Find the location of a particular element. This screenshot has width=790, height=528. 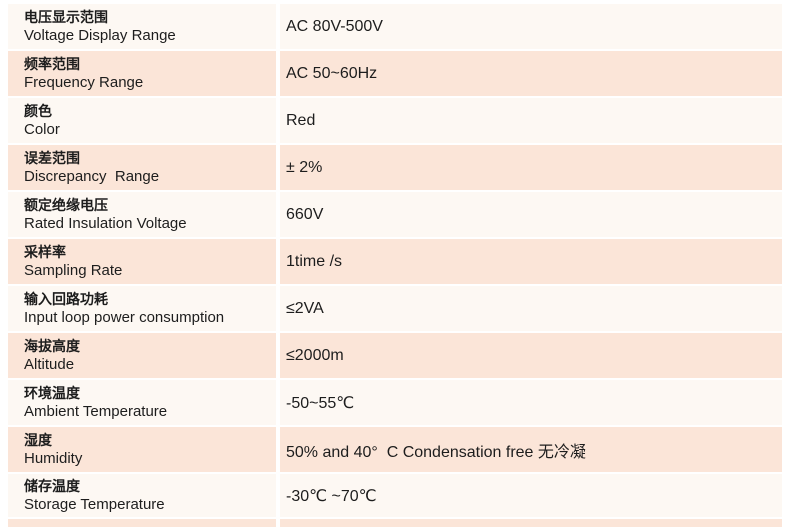

spec-label-zh: 颜色 is located at coordinates (38, 111).